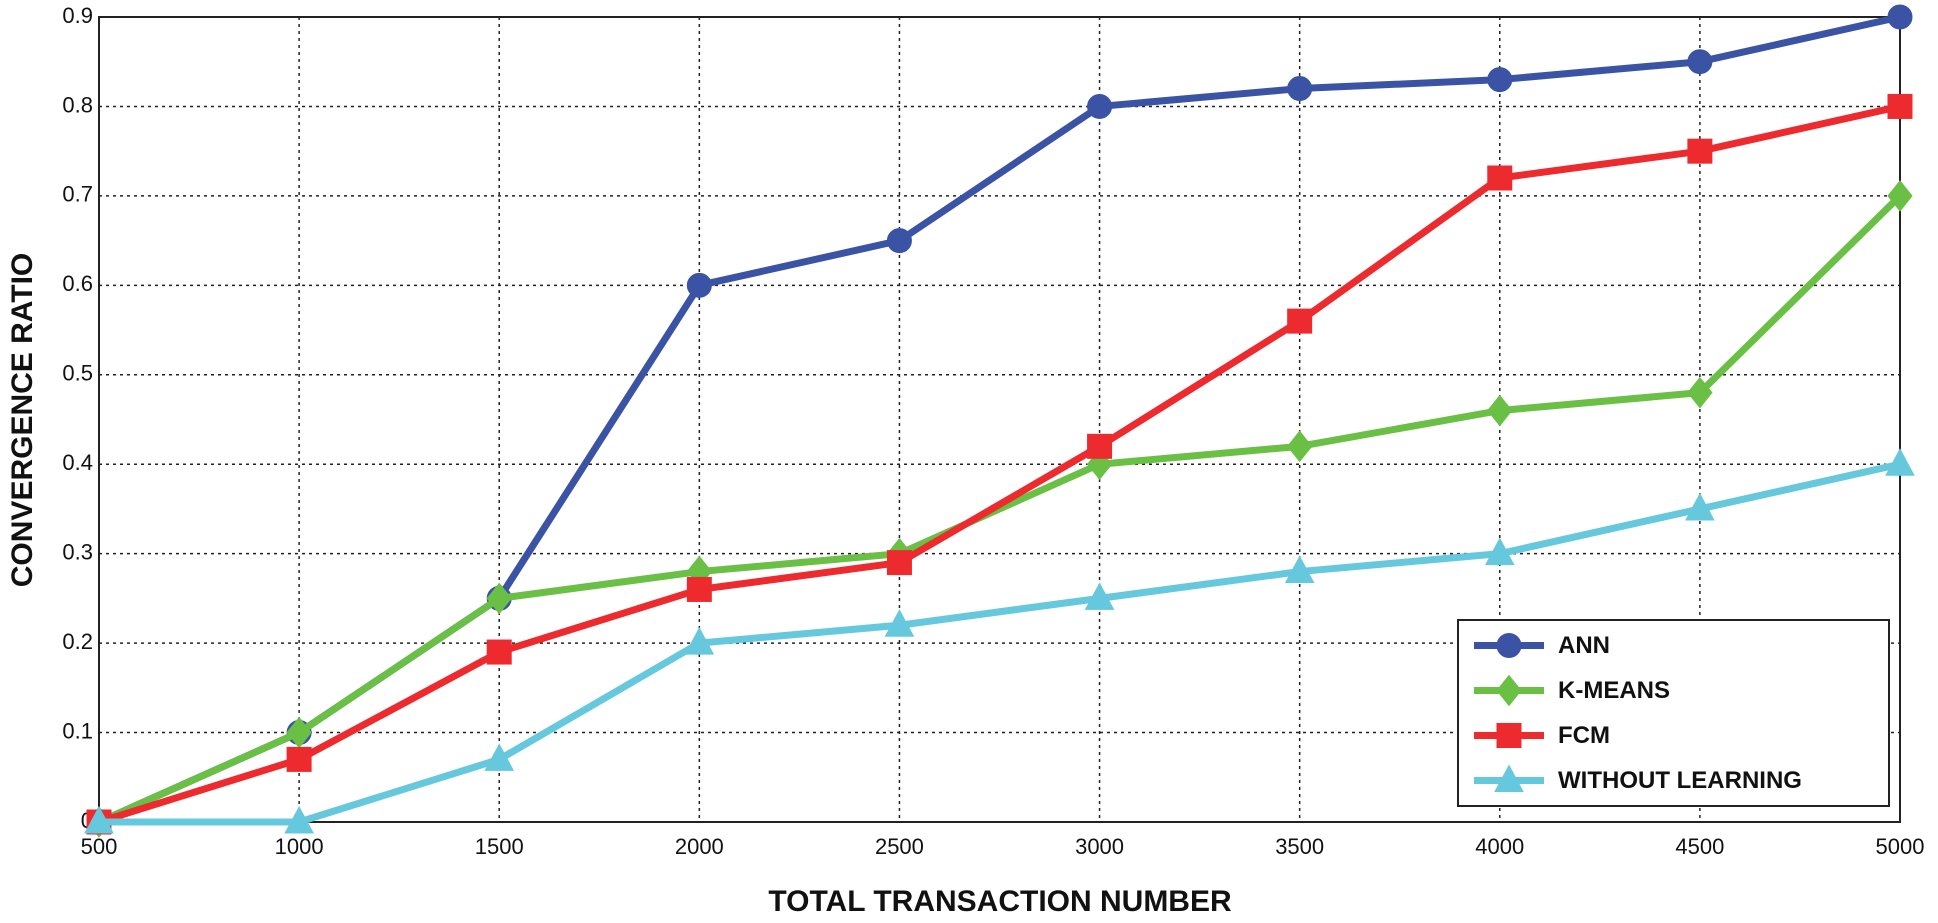 The image size is (1938, 923). I want to click on y-tick-label: 0.5, so click(77, 373).